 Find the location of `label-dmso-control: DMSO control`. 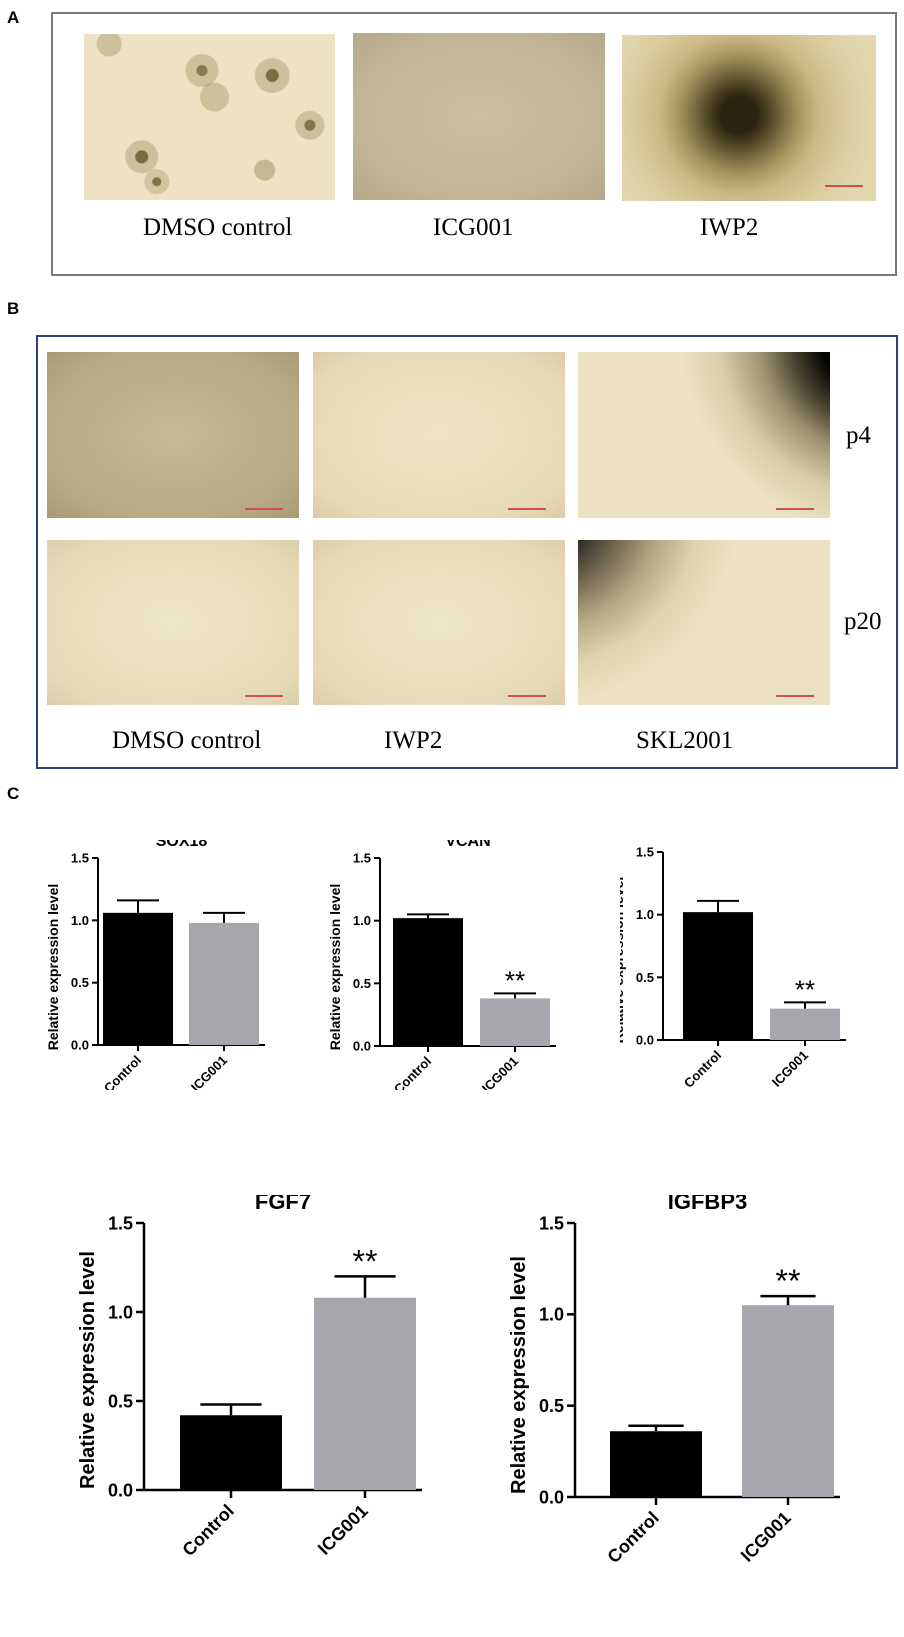

label-dmso-control: DMSO control is located at coordinates (218, 227).